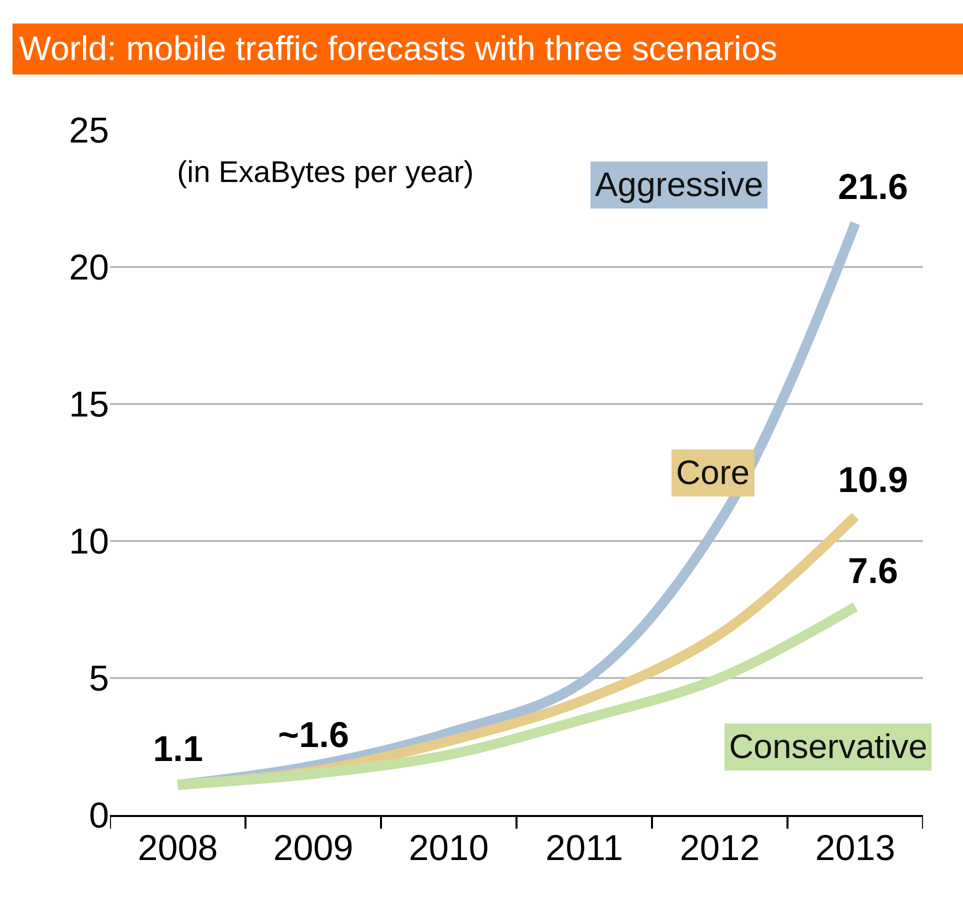  Describe the element at coordinates (873, 186) in the screenshot. I see `annotation: 21.6` at that location.